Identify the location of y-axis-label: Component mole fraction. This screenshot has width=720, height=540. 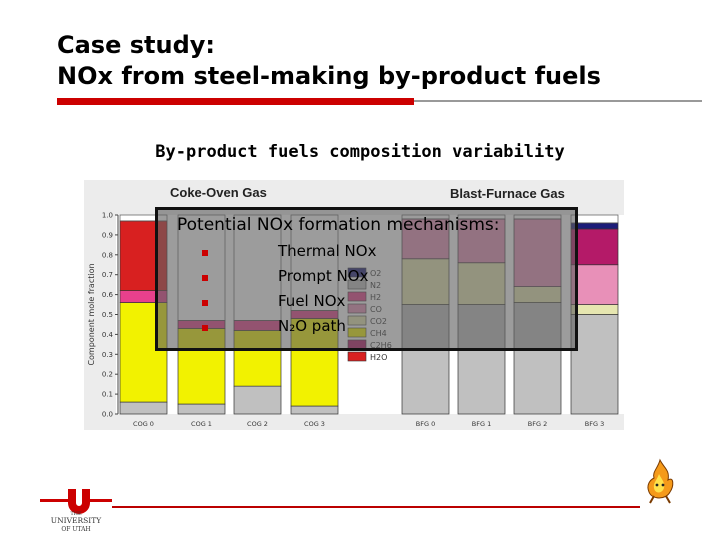
(91, 314).